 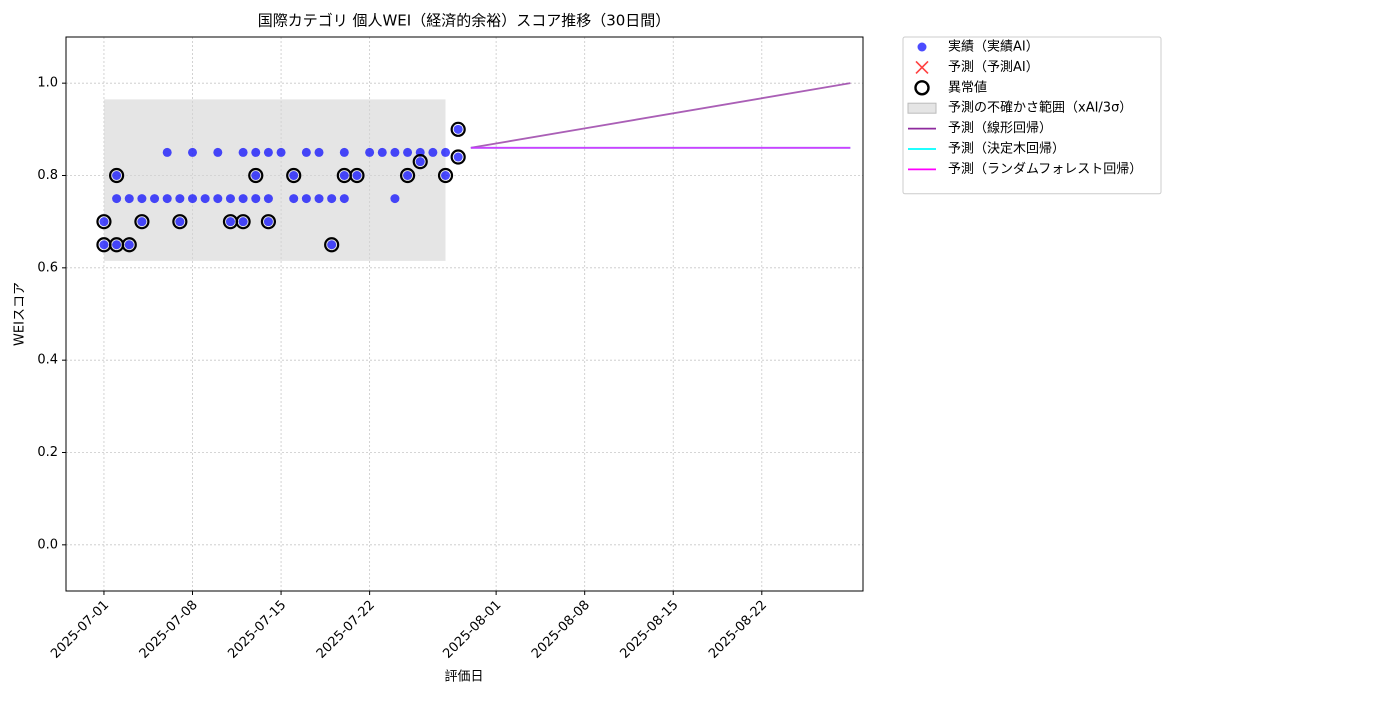 What do you see at coordinates (169, 630) in the screenshot?
I see `x-tick-label: 2025-07-08` at bounding box center [169, 630].